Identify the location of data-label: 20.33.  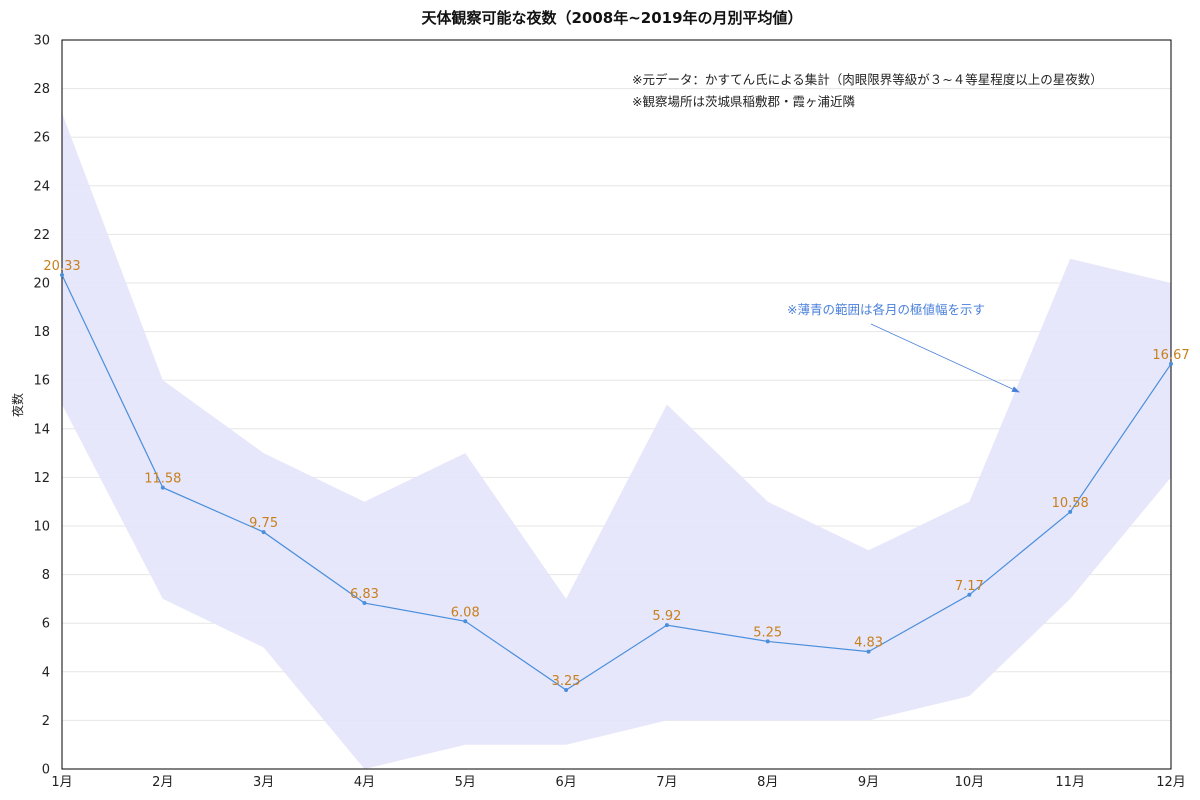
(61, 266).